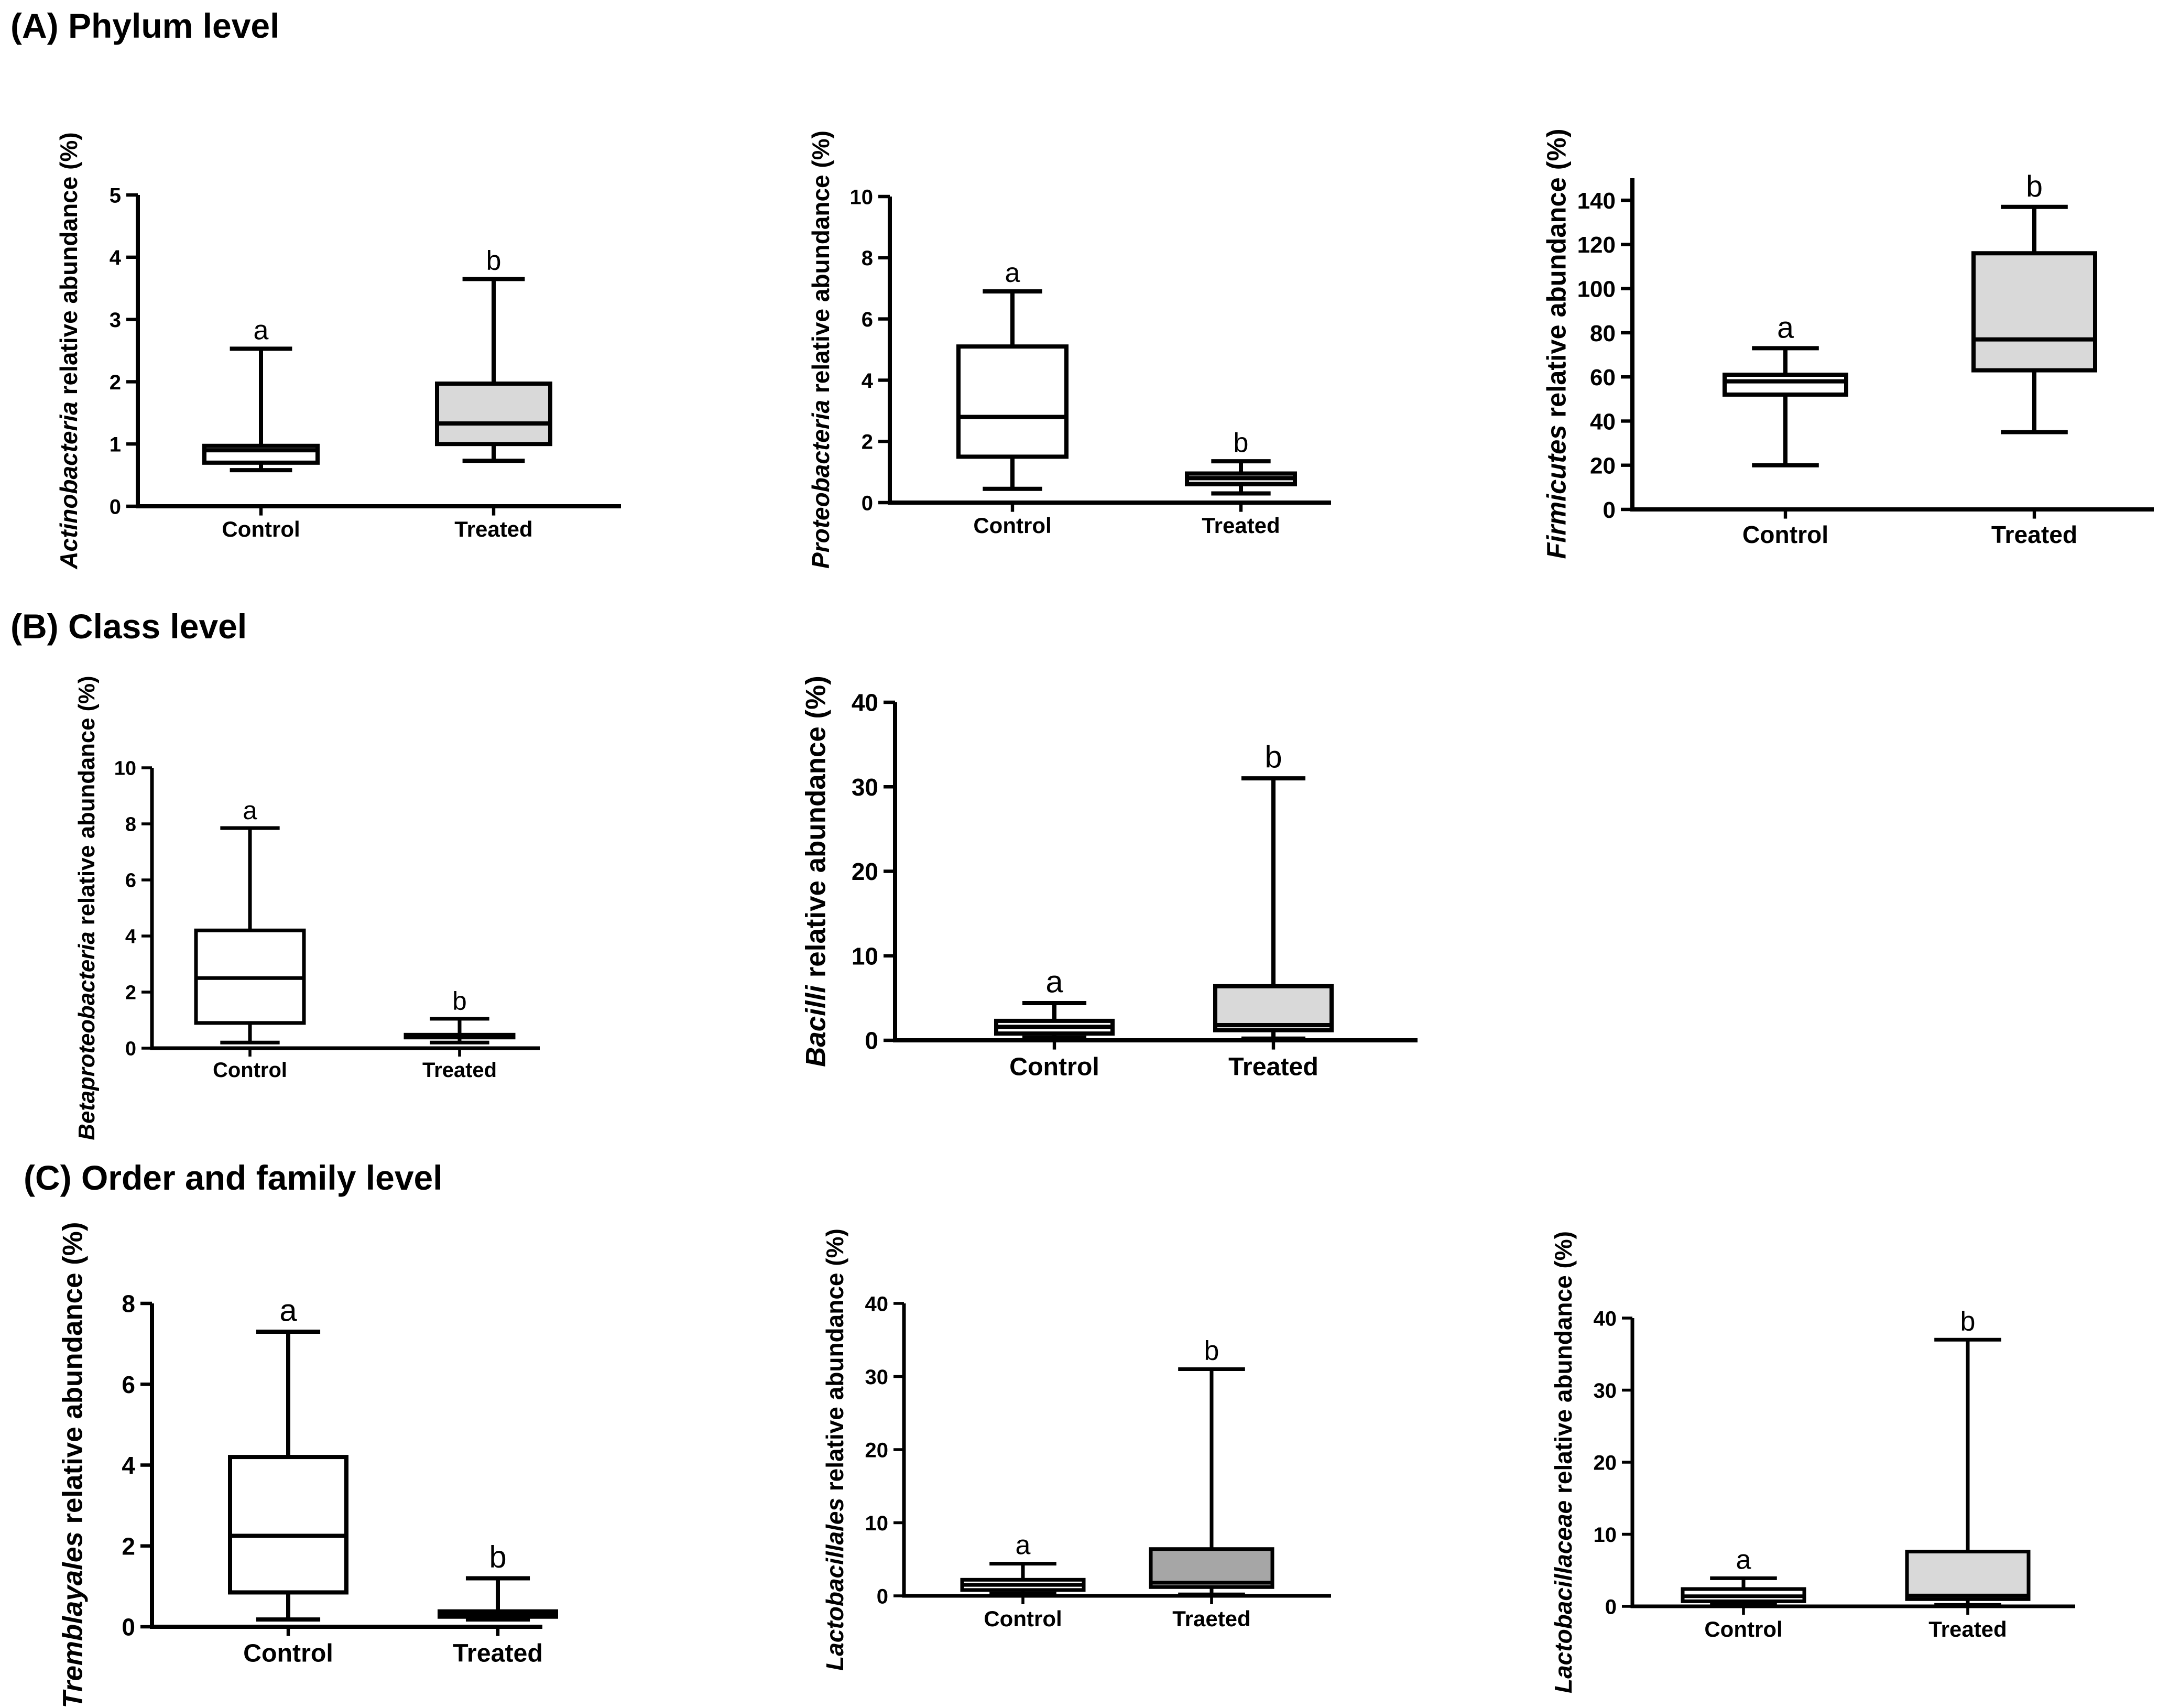 The height and width of the screenshot is (1708, 2169). I want to click on y-axis-label-taxon: Lactobacillales, so click(835, 1585).